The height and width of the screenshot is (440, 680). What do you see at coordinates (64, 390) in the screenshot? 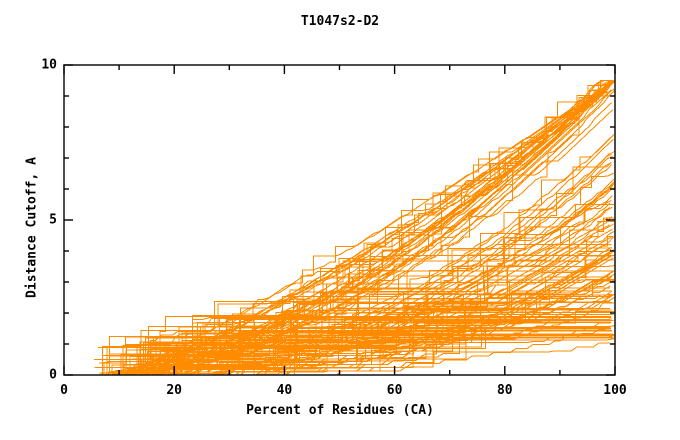
I see `x-tick-label: 0` at bounding box center [64, 390].